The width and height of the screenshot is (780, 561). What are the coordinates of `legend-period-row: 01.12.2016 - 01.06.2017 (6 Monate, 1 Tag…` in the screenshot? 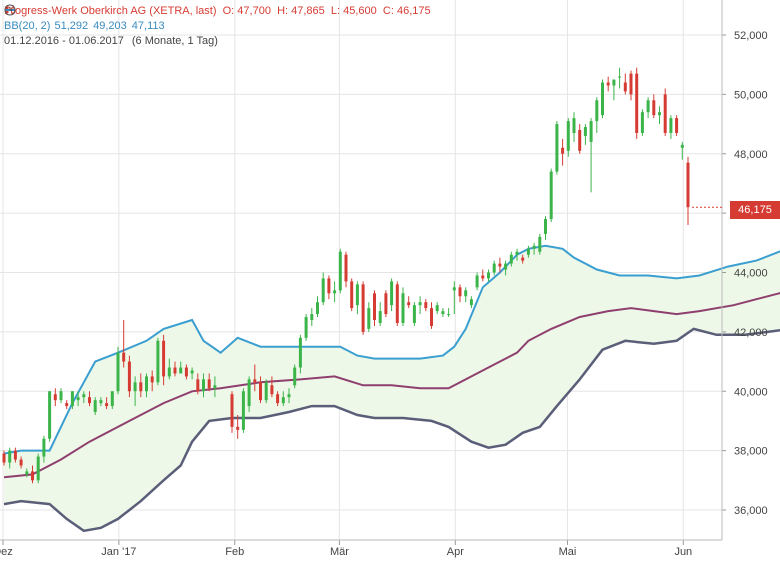 It's located at (217, 26).